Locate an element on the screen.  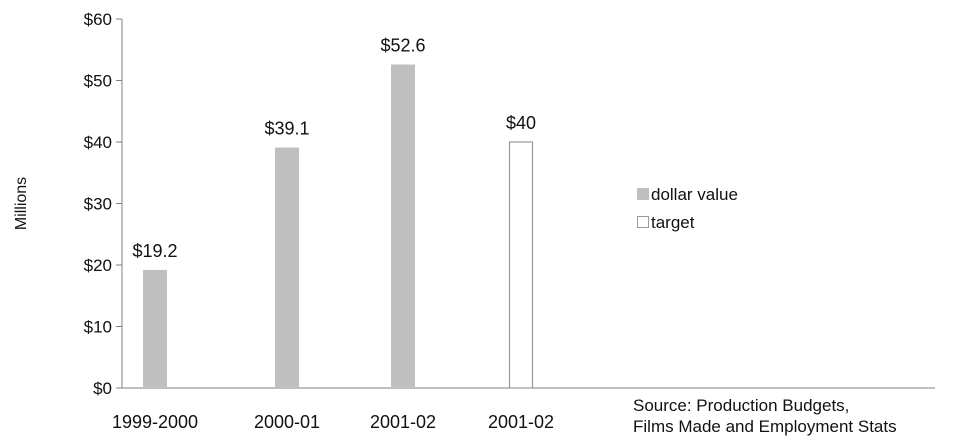
y-tick-label: $10 is located at coordinates (98, 327).